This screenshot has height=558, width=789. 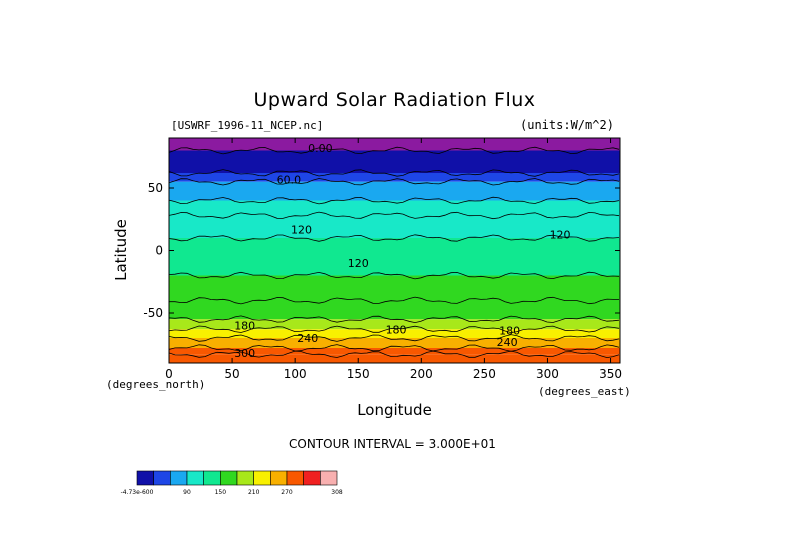 What do you see at coordinates (231, 374) in the screenshot?
I see `x-tick-label-1: 50` at bounding box center [231, 374].